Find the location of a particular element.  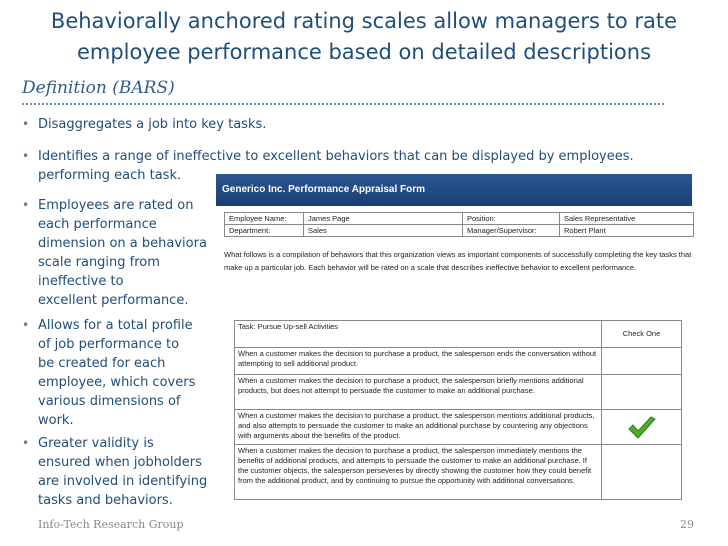

task-label: Task: Pursue Up-sell Activities is located at coordinates (418, 334).